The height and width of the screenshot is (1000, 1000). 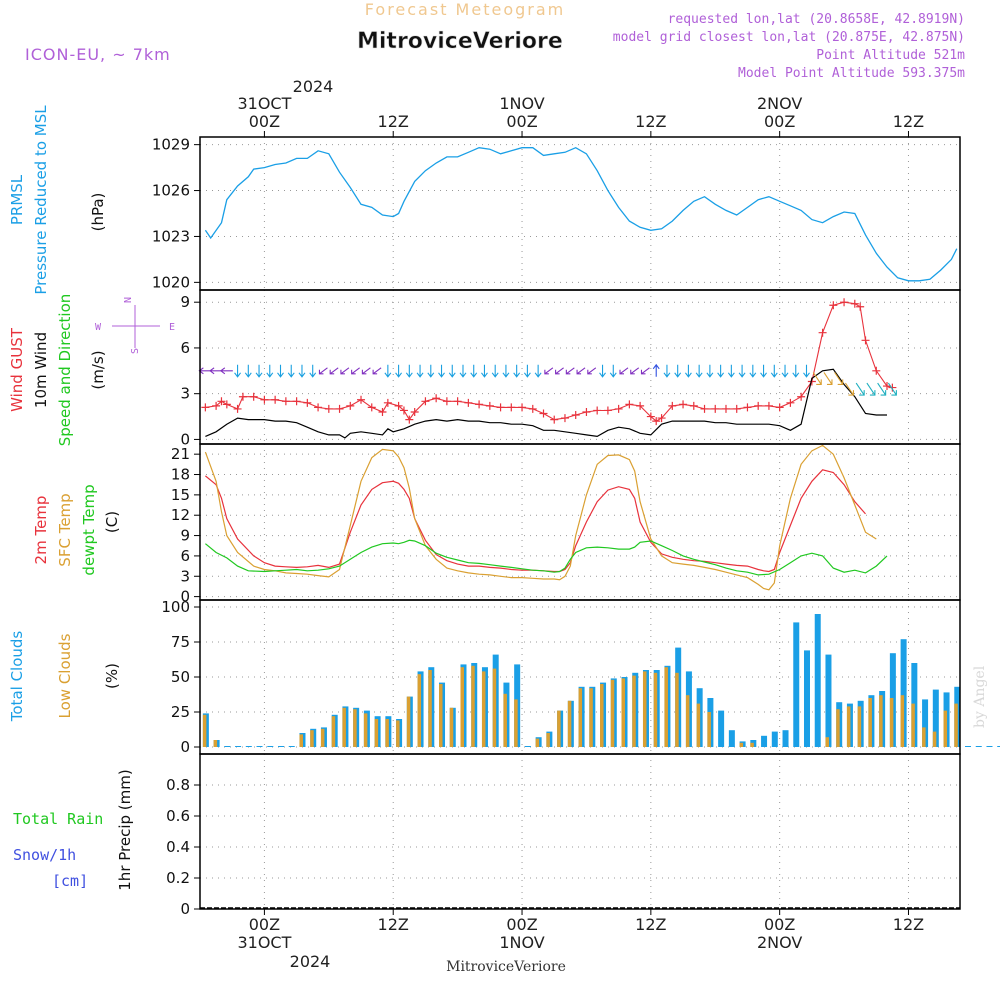 I want to click on total-rain-label: Total Rain, so click(x=58, y=819).